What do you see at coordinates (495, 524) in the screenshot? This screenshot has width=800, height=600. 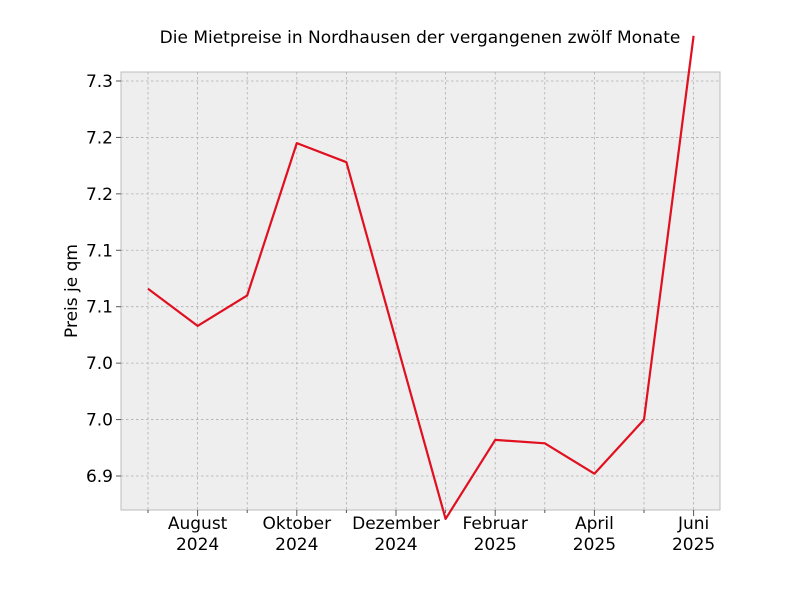 I see `x-tick-label-line: Februar` at bounding box center [495, 524].